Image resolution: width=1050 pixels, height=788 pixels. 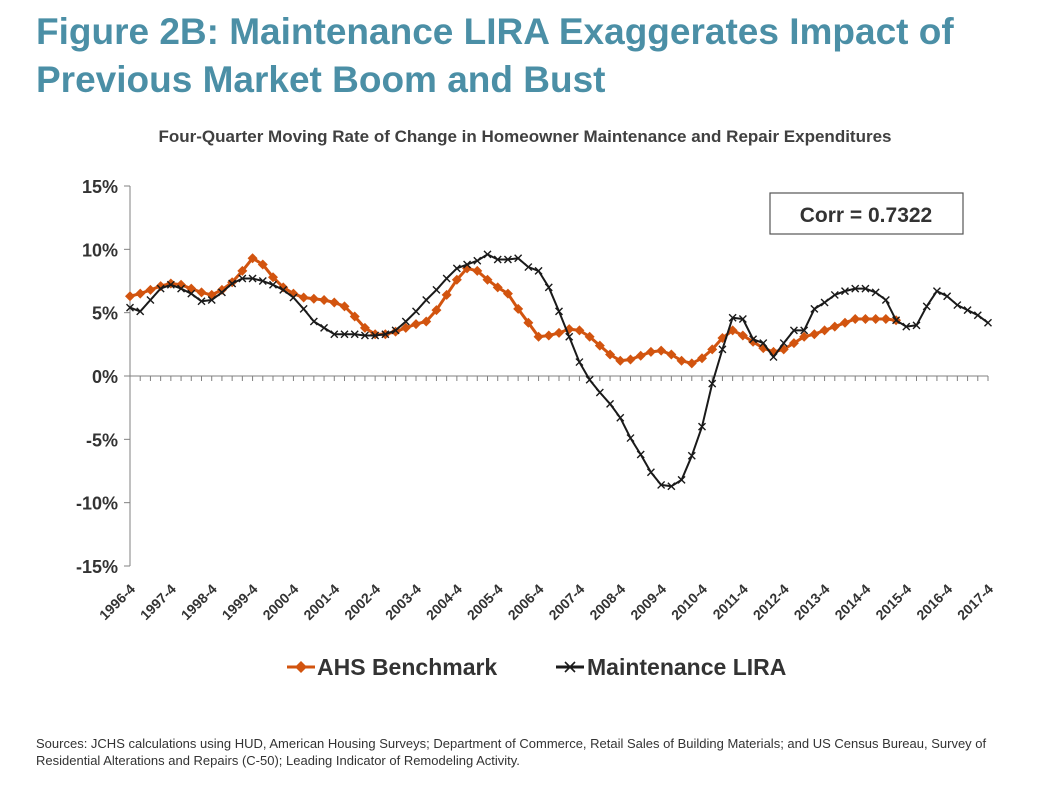 What do you see at coordinates (444, 602) in the screenshot?
I see `x-tick-label: 2004-4` at bounding box center [444, 602].